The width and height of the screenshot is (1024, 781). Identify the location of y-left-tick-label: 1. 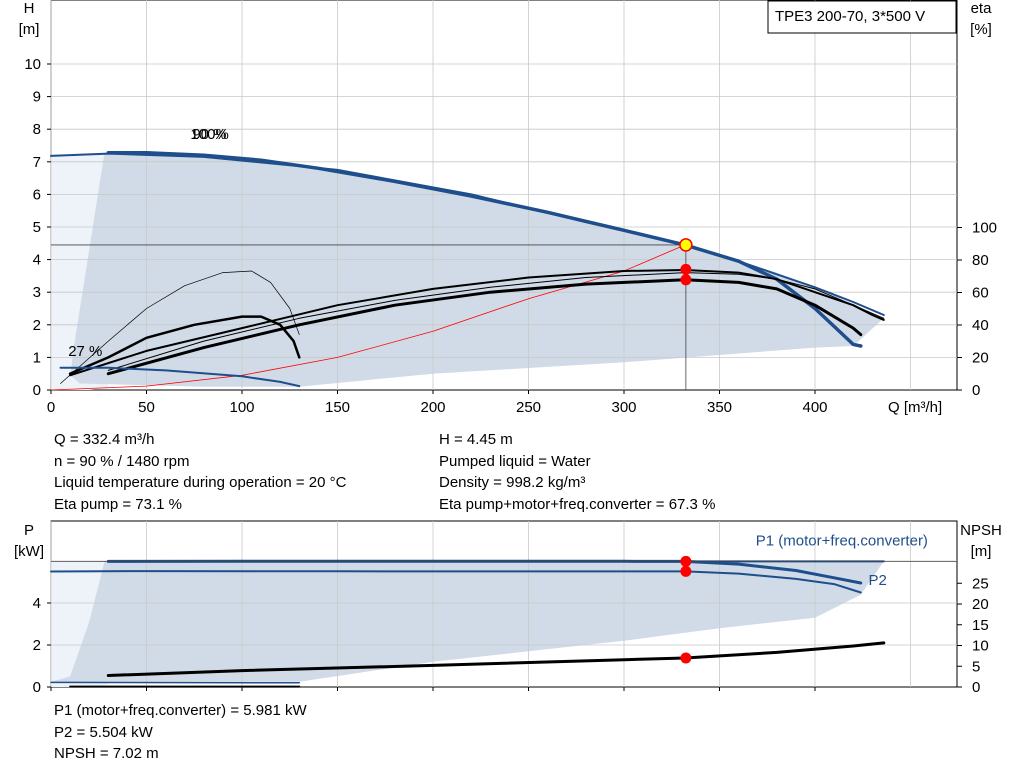
(37, 357).